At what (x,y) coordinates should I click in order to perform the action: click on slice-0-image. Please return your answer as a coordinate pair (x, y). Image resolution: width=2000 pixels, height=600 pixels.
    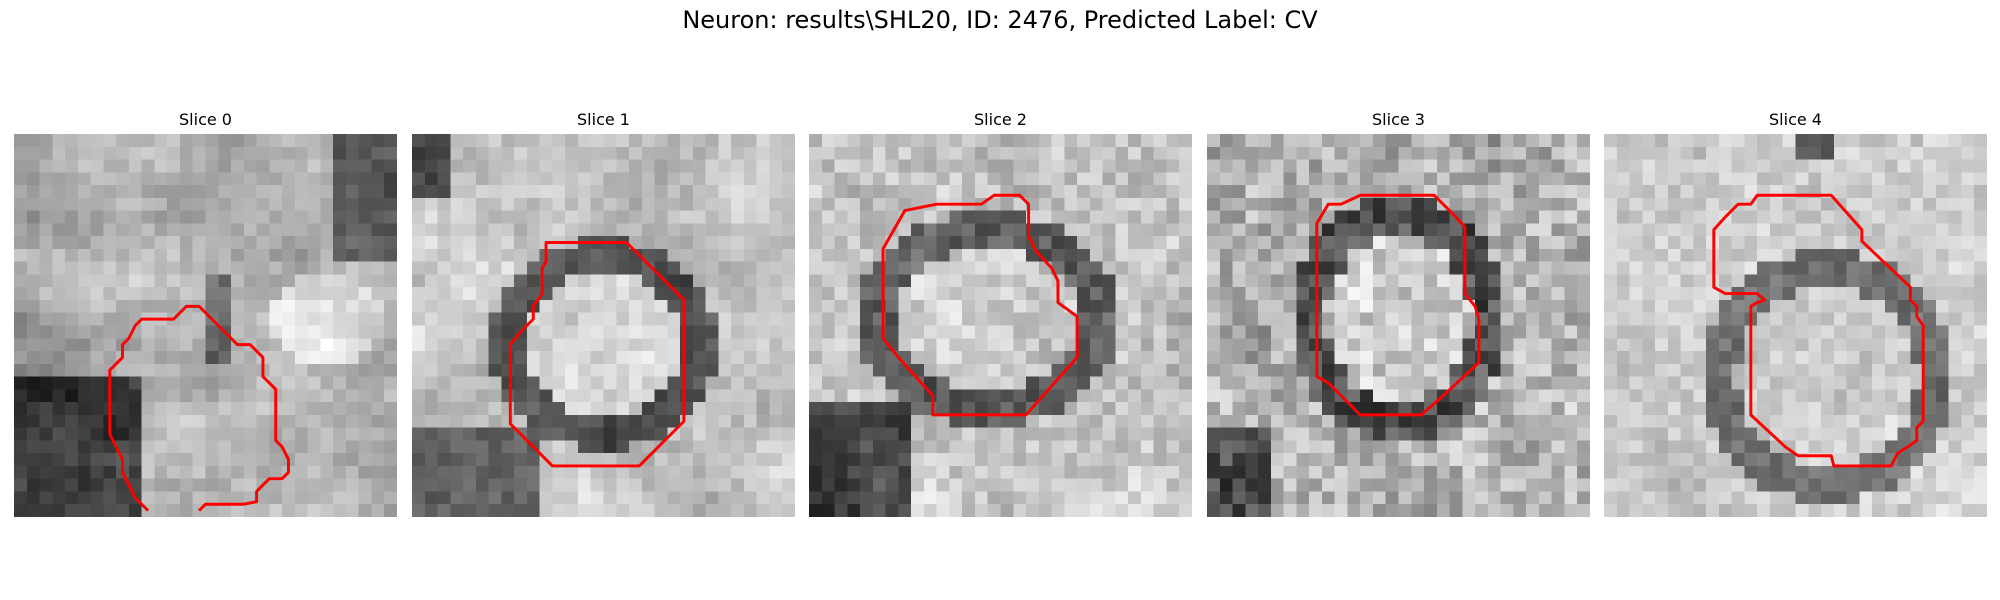
    Looking at the image, I should click on (205, 325).